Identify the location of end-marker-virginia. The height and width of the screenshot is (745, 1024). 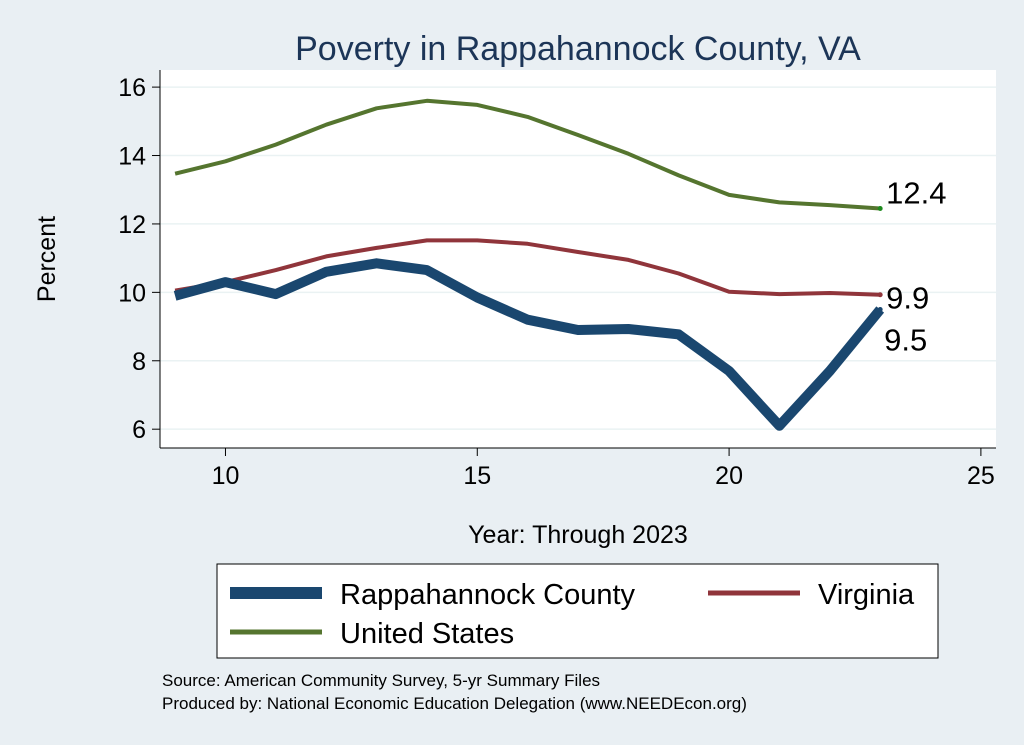
(880, 295).